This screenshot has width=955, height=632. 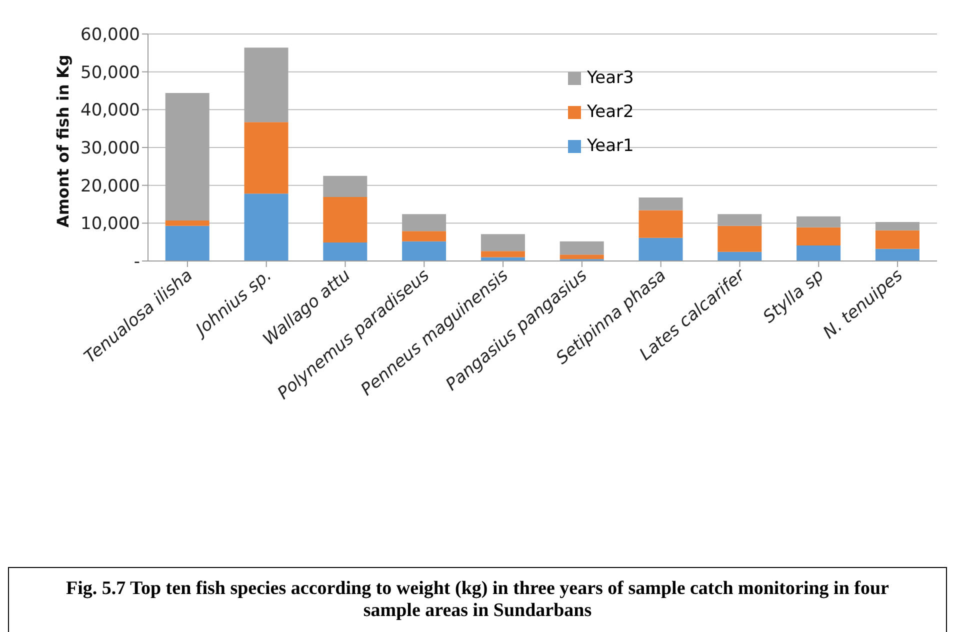 I want to click on y-tick-label: 50,000, so click(x=110, y=72).